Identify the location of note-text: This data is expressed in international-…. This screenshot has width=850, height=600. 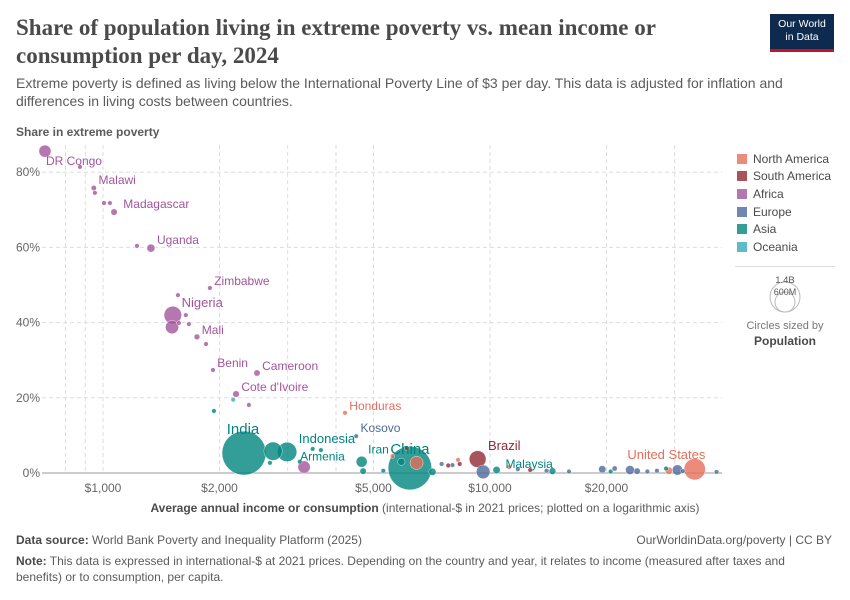
(400, 569).